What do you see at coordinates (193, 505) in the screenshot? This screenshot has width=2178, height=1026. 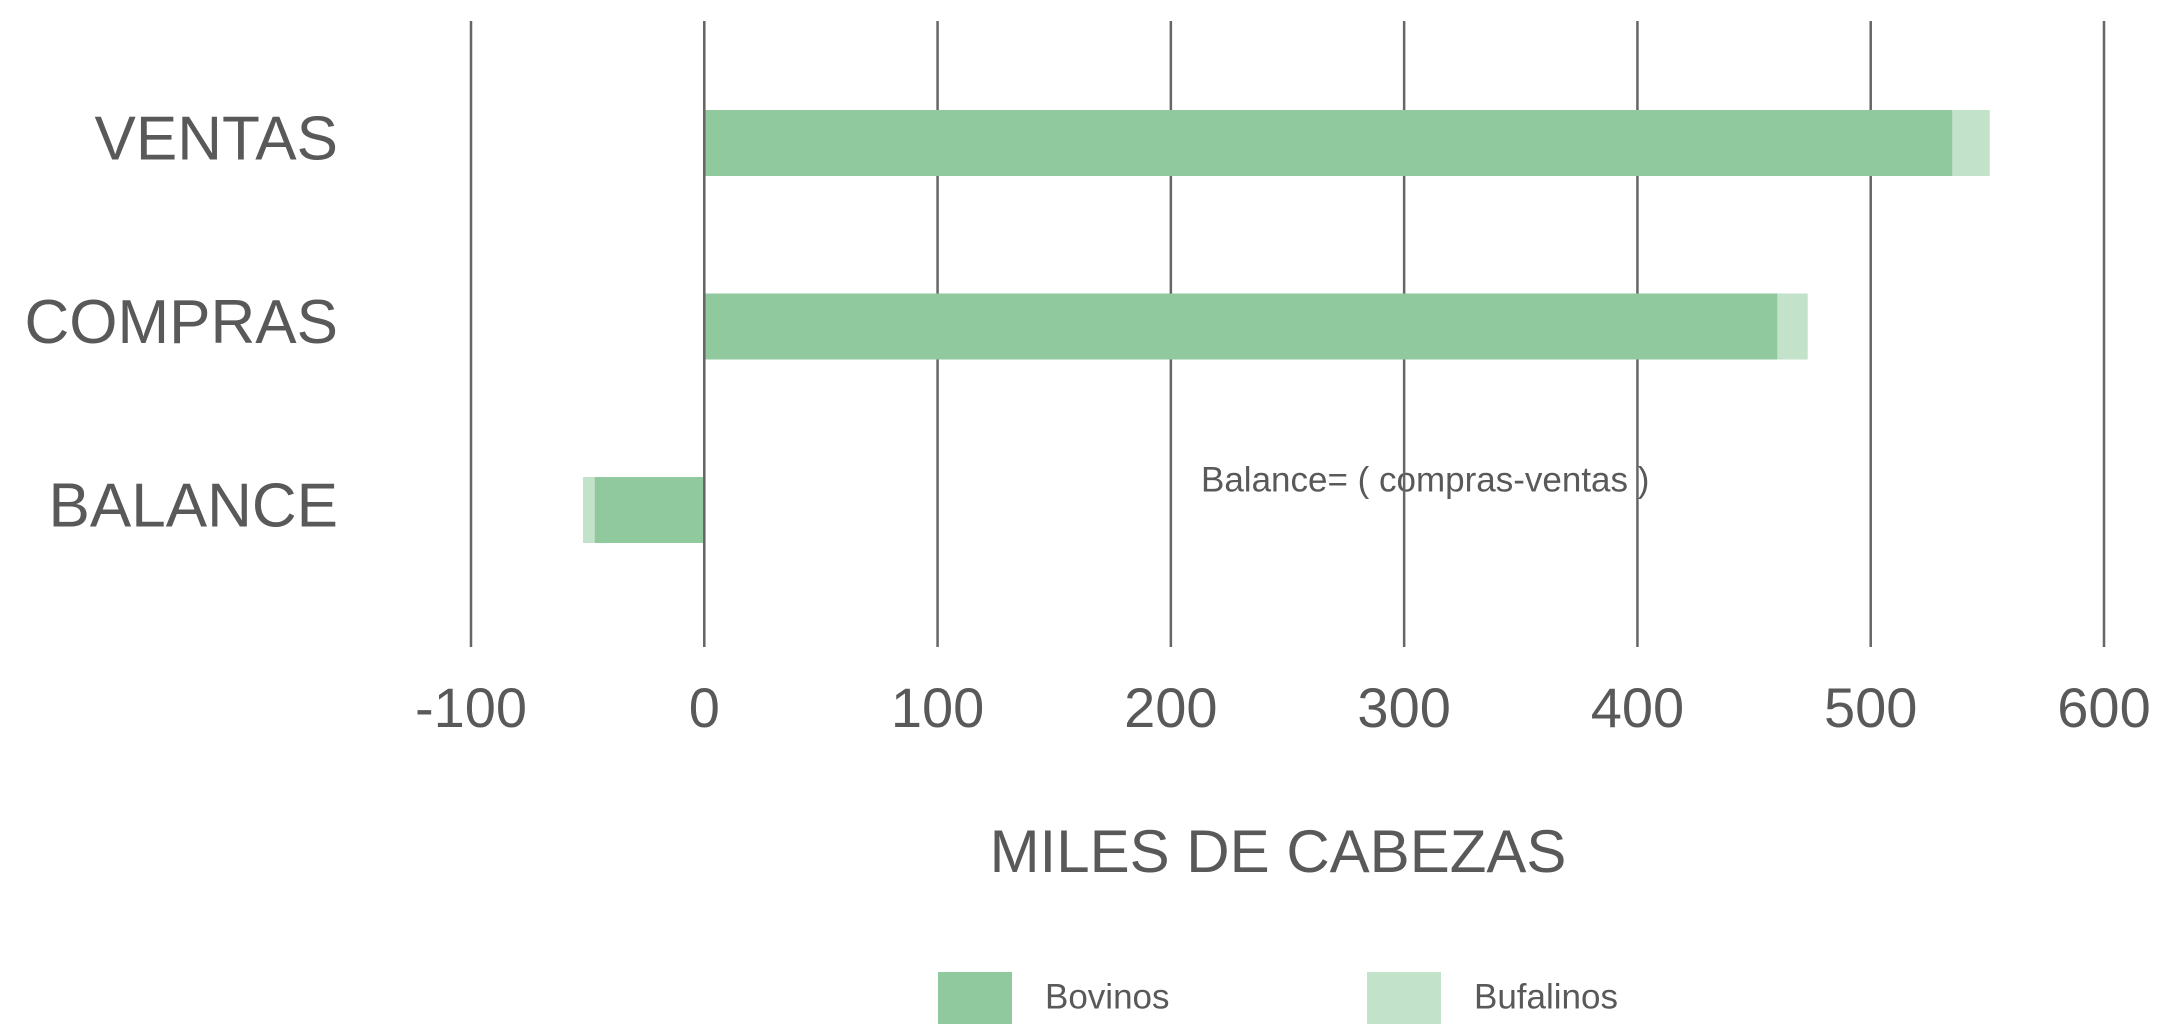 I see `y-tick-label: BALANCE` at bounding box center [193, 505].